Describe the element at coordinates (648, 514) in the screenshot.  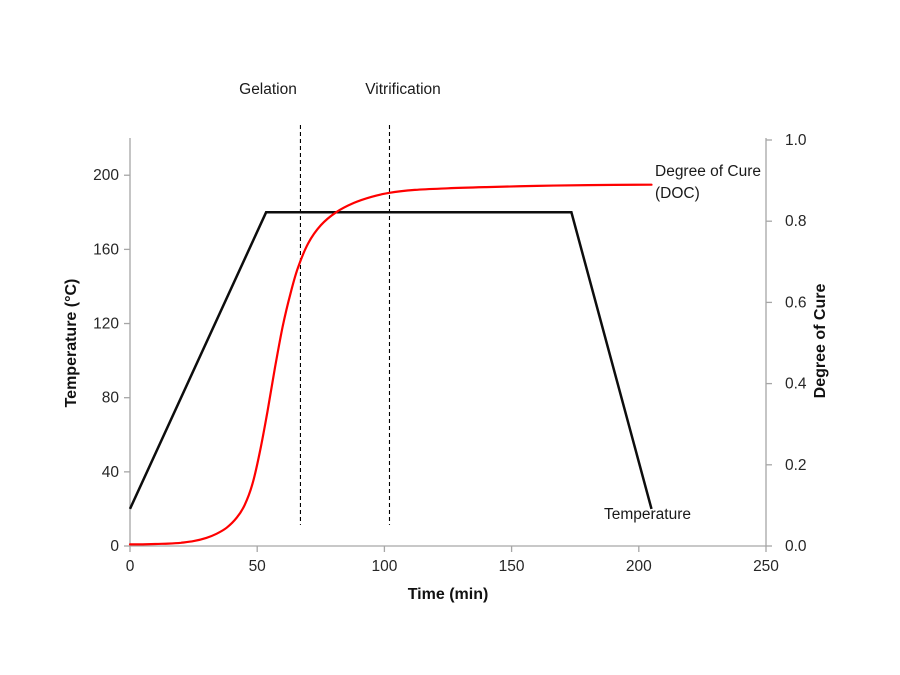
I see `series-label-temperature: Temperature` at that location.